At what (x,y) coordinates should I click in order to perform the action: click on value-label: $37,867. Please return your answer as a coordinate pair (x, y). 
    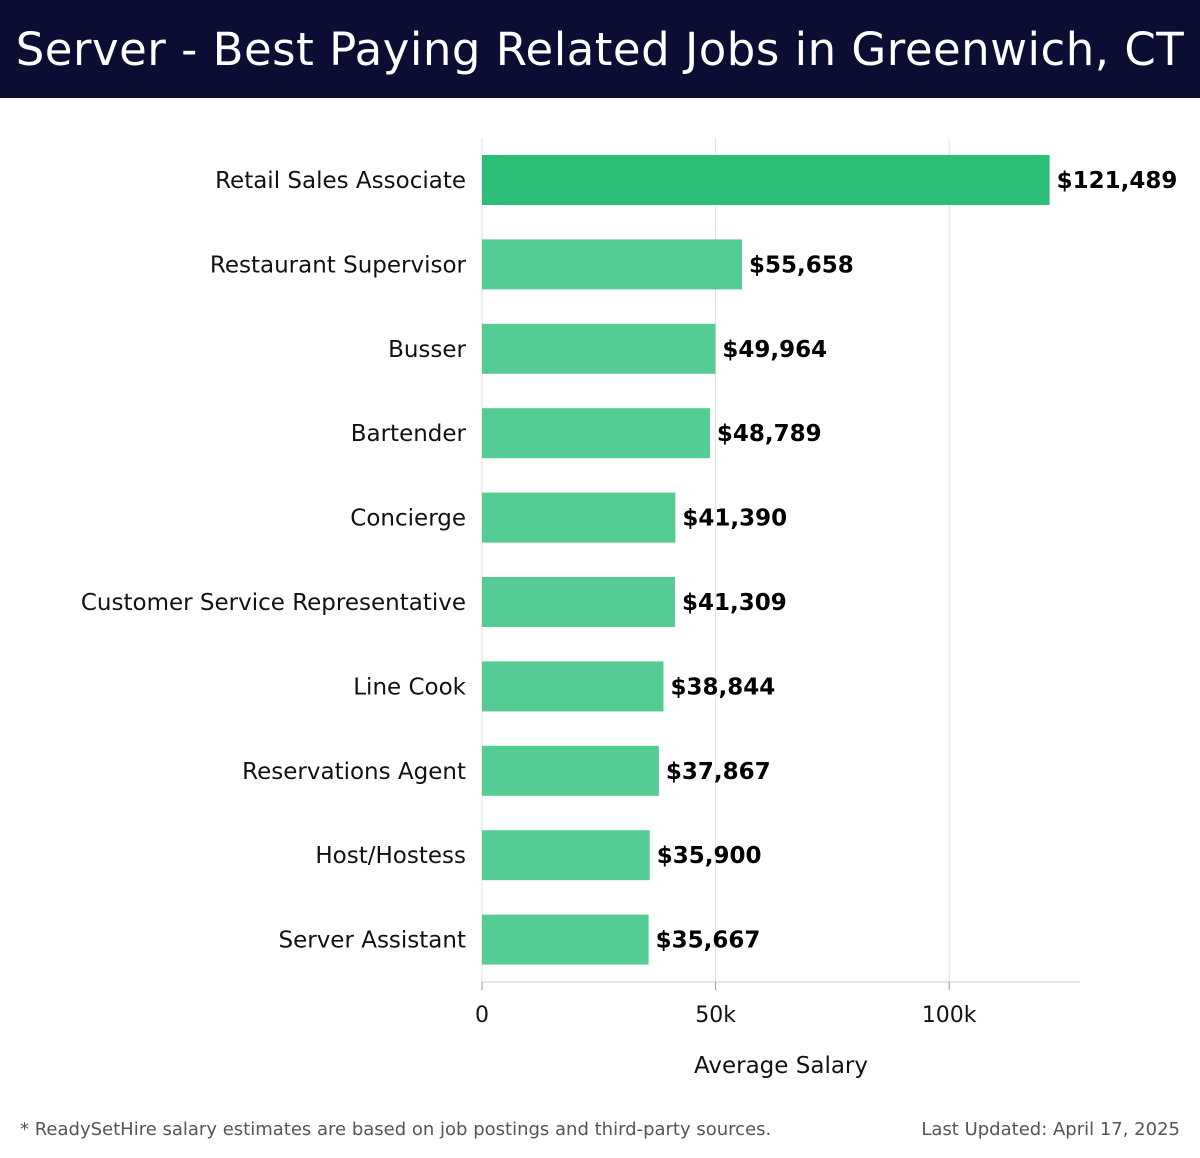
    Looking at the image, I should click on (718, 772).